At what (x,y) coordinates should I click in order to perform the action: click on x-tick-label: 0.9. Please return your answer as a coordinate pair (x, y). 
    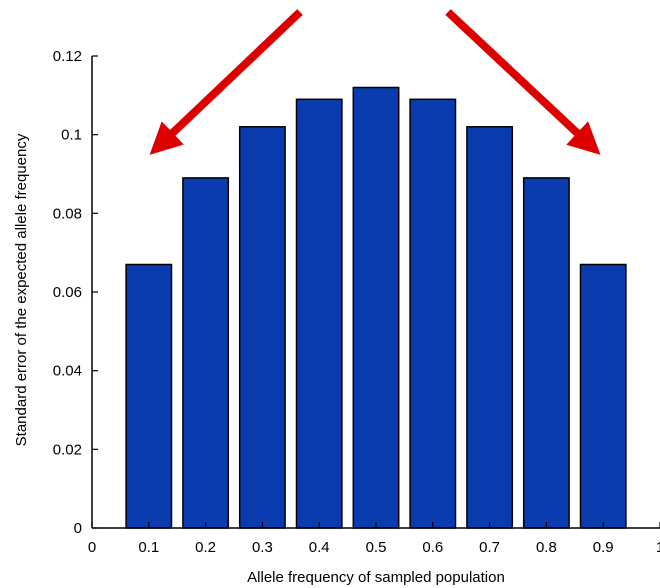
    Looking at the image, I should click on (603, 547).